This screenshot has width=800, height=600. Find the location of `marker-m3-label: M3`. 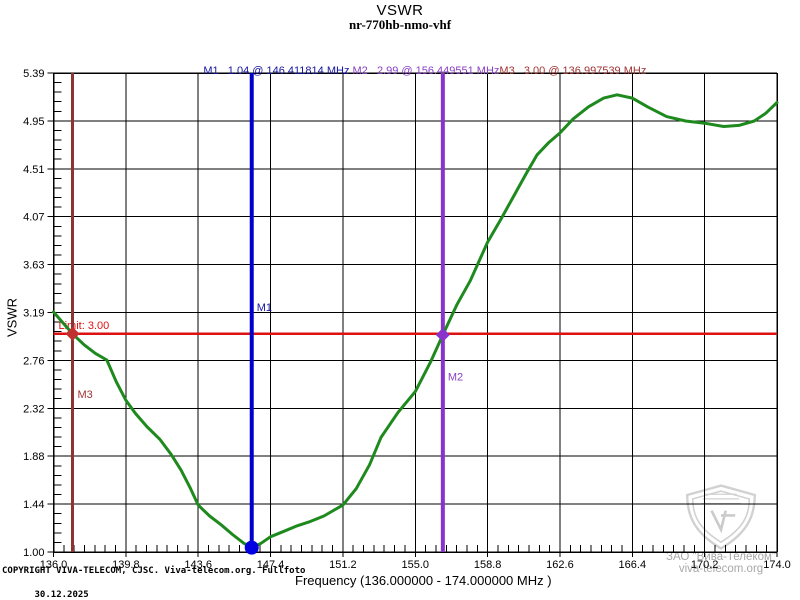

marker-m3-label: M3 is located at coordinates (84, 395).